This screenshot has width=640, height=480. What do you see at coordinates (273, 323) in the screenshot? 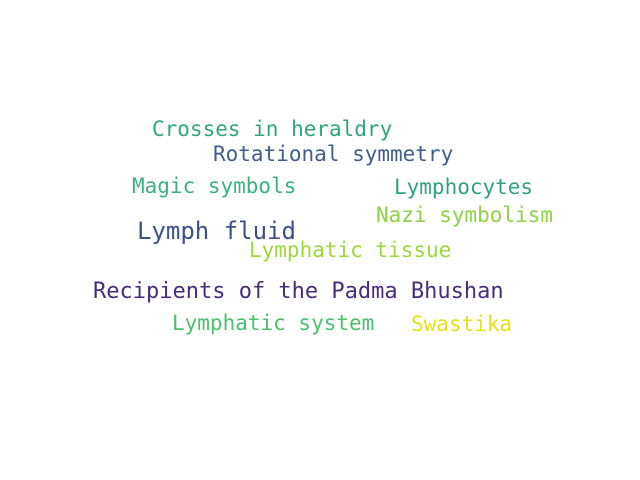
I see `word-lymphatic-system: Lymphatic system` at bounding box center [273, 323].